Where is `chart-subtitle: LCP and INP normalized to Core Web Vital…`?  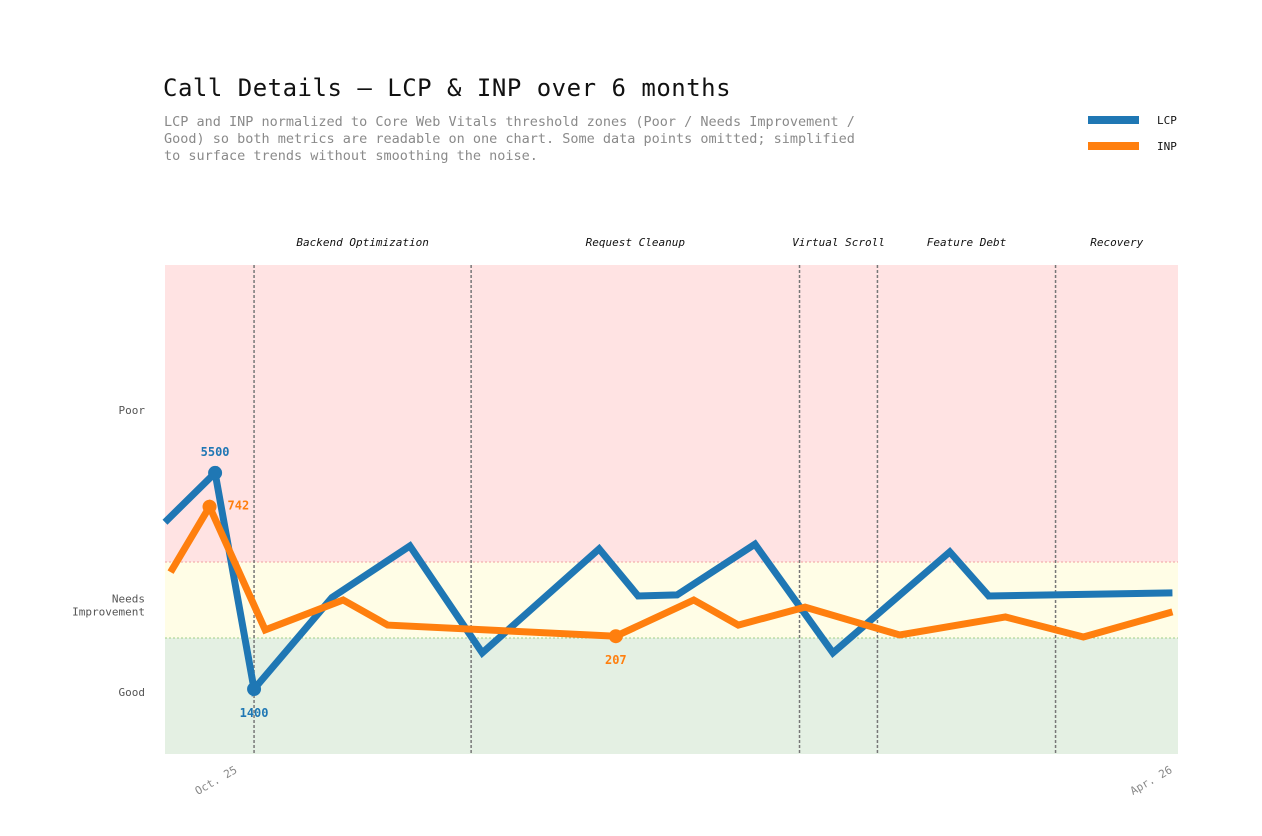 chart-subtitle: LCP and INP normalized to Core Web Vital… is located at coordinates (509, 139).